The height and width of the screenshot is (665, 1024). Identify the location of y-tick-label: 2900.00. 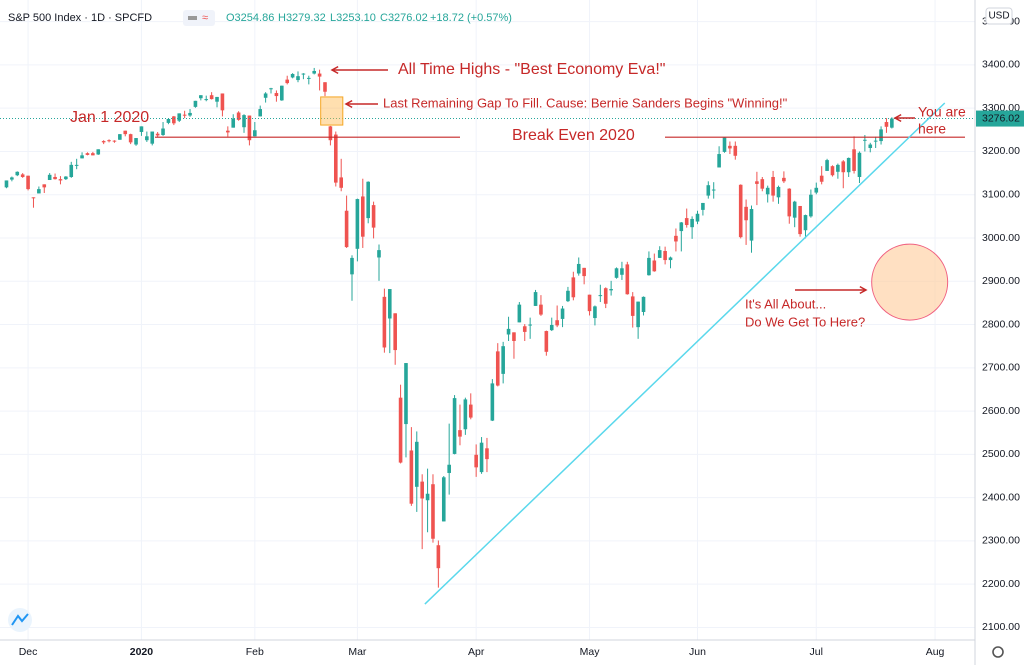
(1001, 281).